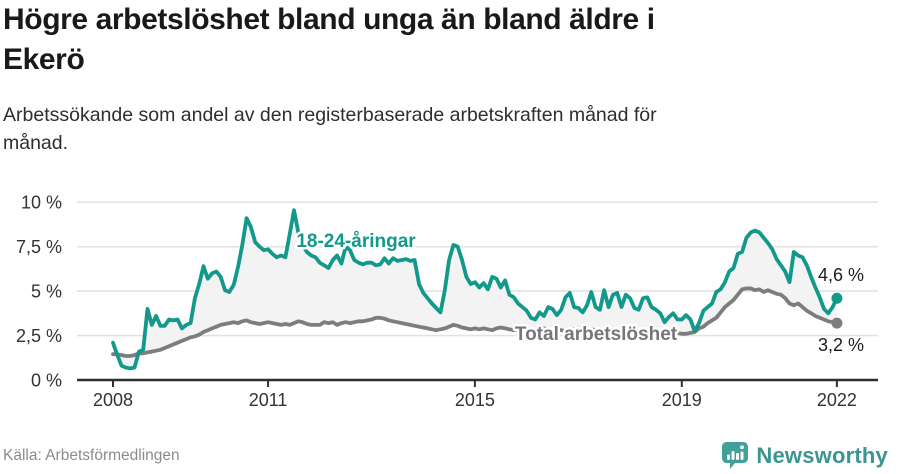 This screenshot has width=900, height=474. What do you see at coordinates (822, 455) in the screenshot?
I see `newsworthy-logo-text: Newsworthy` at bounding box center [822, 455].